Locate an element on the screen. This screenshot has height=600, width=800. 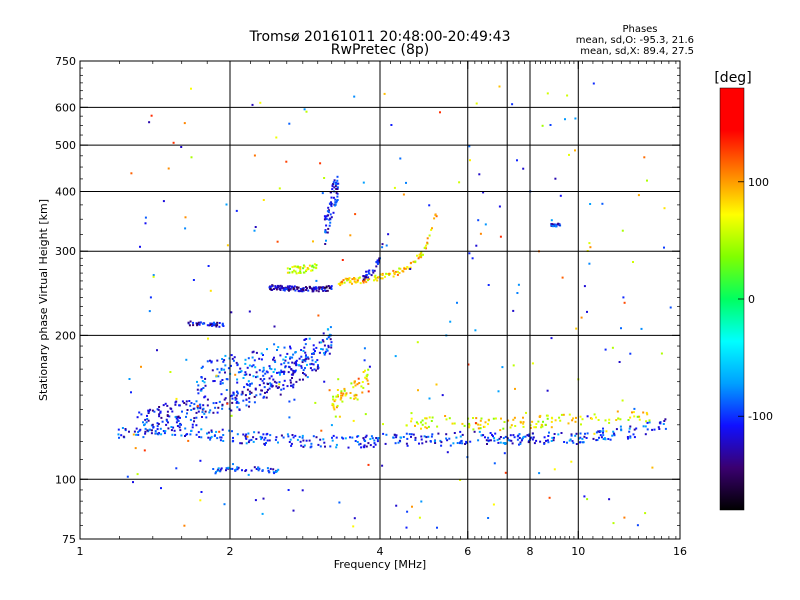
y-tick-label: 500 is located at coordinates (65, 145).